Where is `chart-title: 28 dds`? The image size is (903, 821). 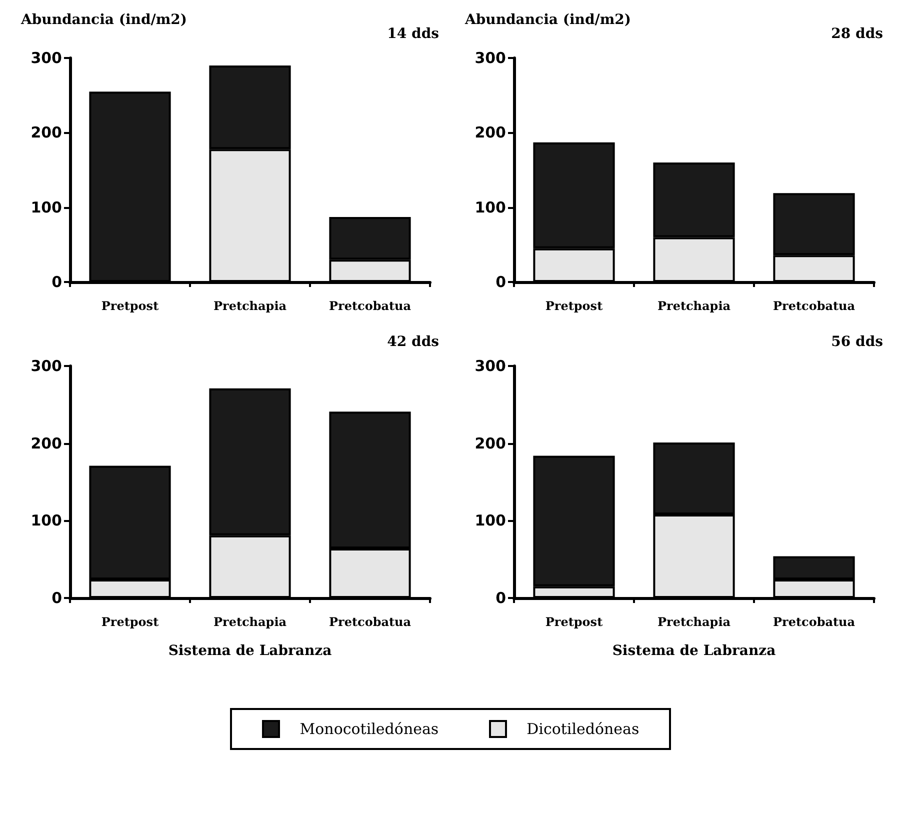
chart-title: 28 dds is located at coordinates (857, 34).